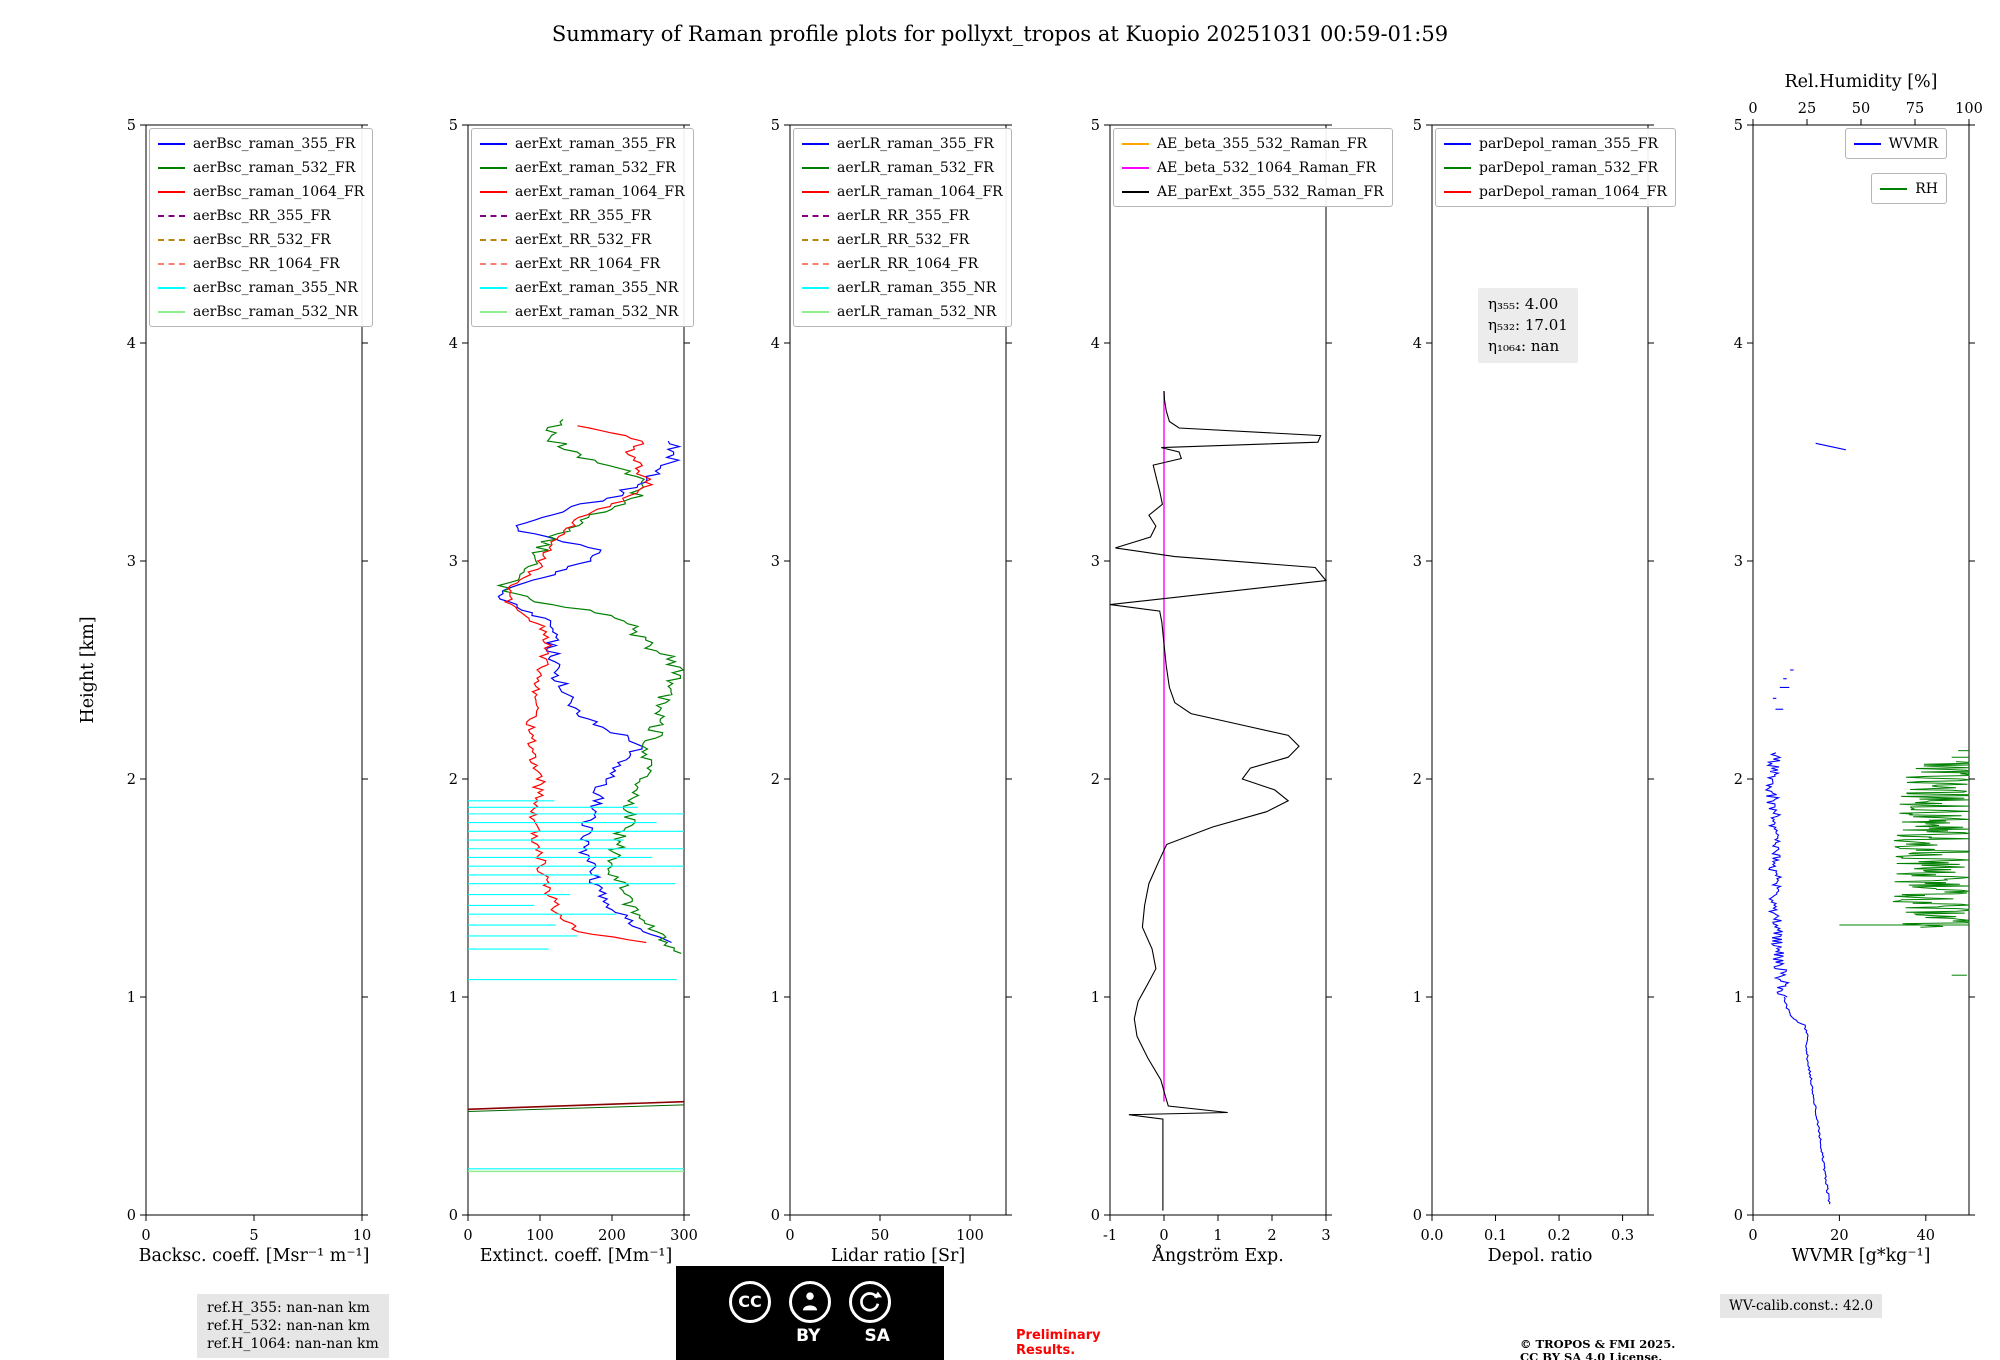 The width and height of the screenshot is (2000, 1360). Describe the element at coordinates (1861, 1256) in the screenshot. I see `x-axis-label-wvmr: WVMR [g*kg⁻¹]` at that location.